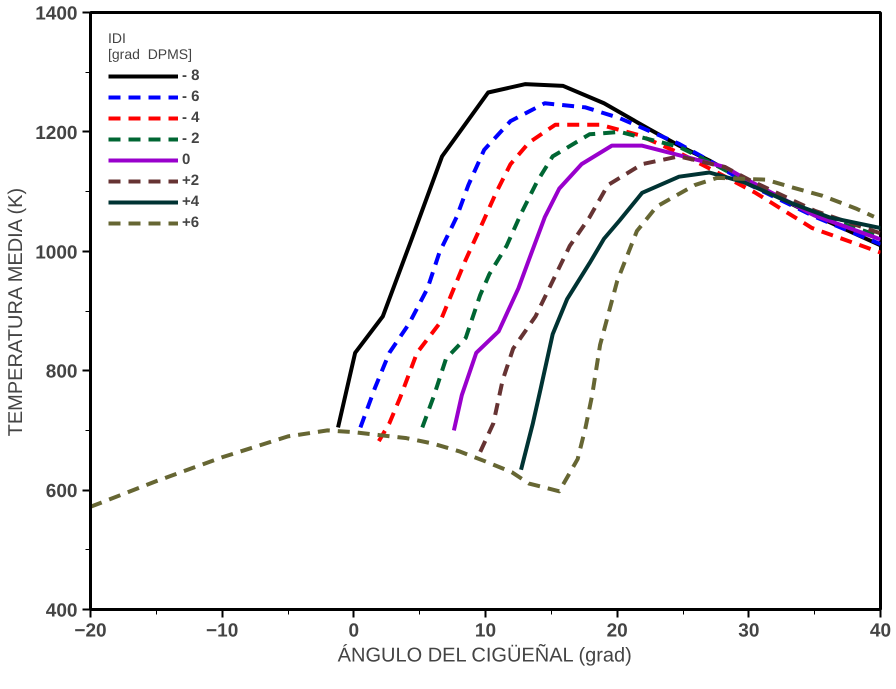 This screenshot has width=896, height=689. What do you see at coordinates (354, 631) in the screenshot?
I see `x-tick-label: 0` at bounding box center [354, 631].